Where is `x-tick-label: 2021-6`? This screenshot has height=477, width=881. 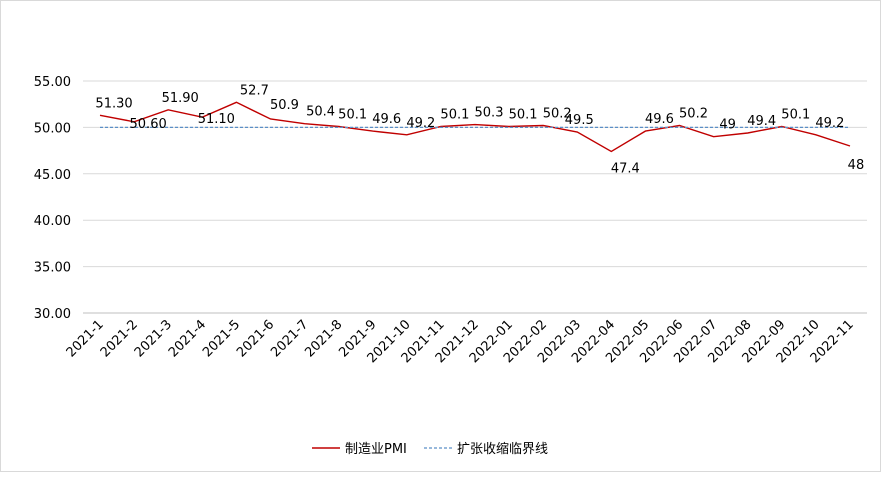 x-tick-label: 2021-6 is located at coordinates (255, 338).